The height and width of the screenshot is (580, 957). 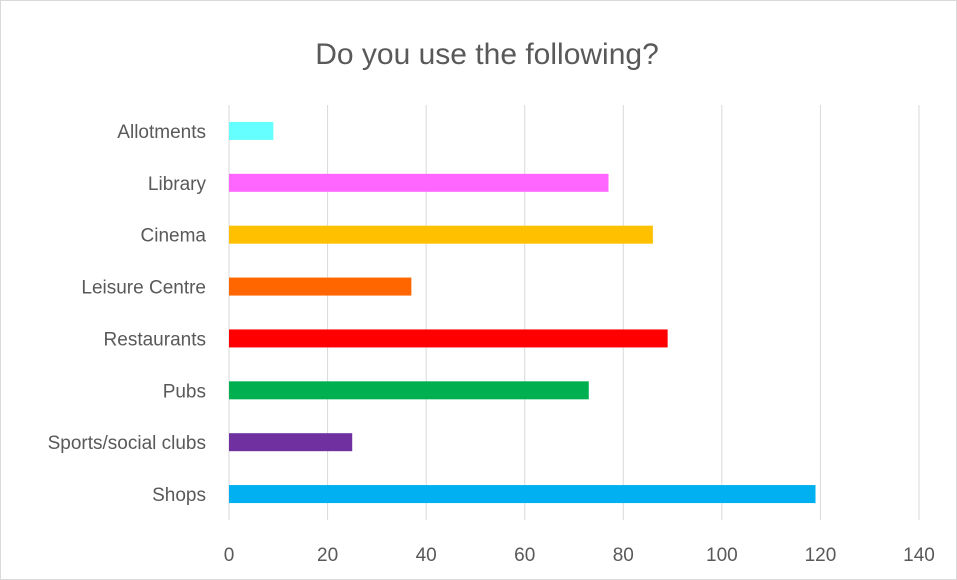 I want to click on bar-sports-social-clubs, so click(x=291, y=442).